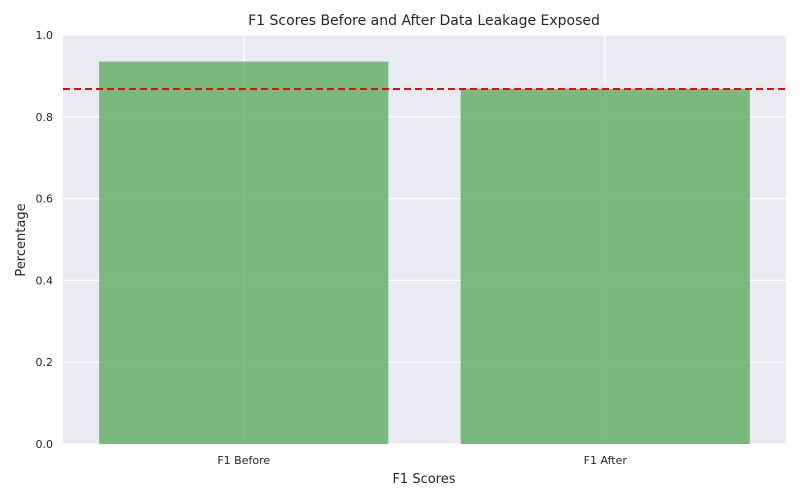 The image size is (800, 500). What do you see at coordinates (422, 460) in the screenshot?
I see `x-axis-ticks: F1 Before F1 After` at bounding box center [422, 460].